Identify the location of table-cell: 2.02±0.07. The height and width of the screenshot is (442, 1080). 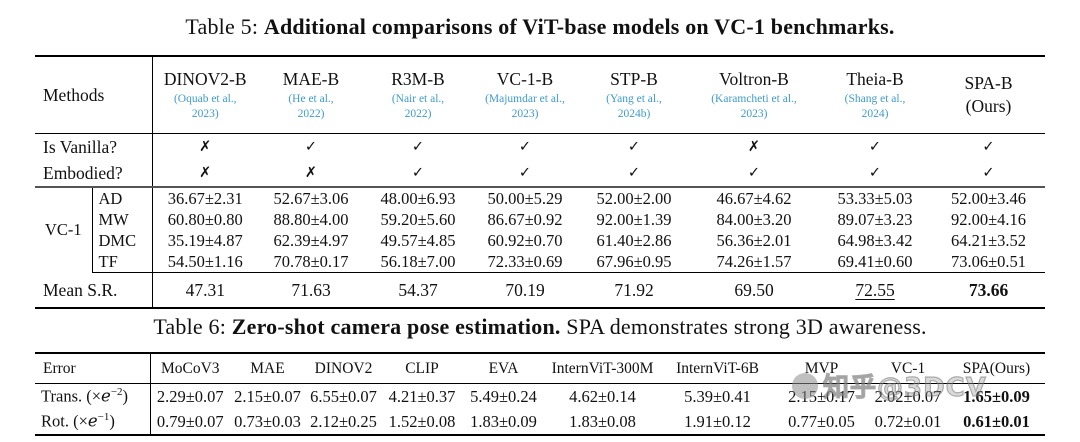
(908, 396).